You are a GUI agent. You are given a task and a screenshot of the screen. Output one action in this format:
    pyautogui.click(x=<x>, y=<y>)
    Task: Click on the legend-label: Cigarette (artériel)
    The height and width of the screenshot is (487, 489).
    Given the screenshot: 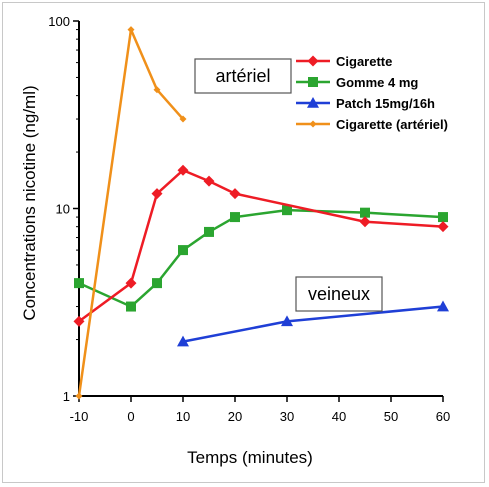 What is the action you would take?
    pyautogui.click(x=392, y=124)
    